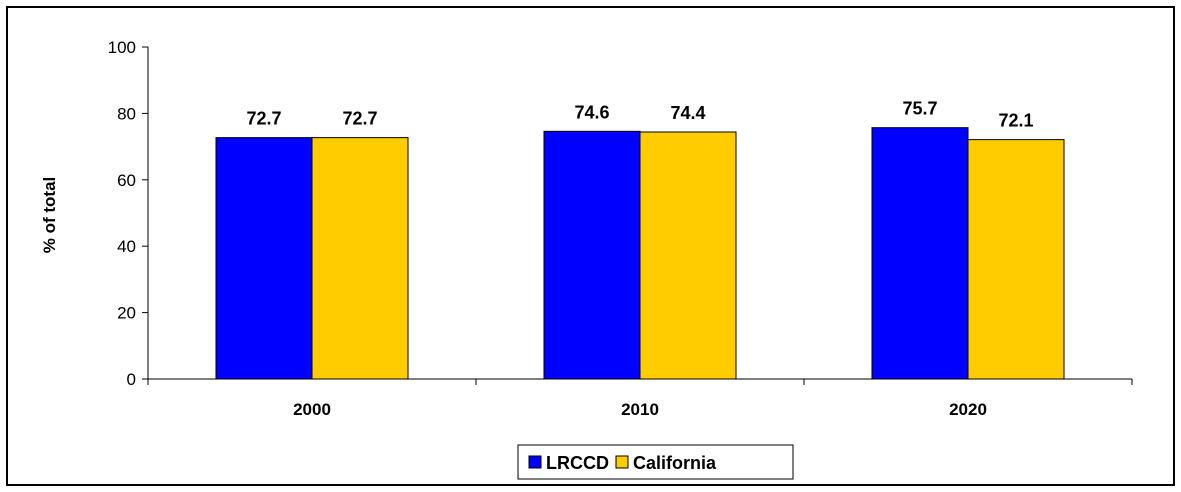  I want to click on data-label: 74.6, so click(591, 112).